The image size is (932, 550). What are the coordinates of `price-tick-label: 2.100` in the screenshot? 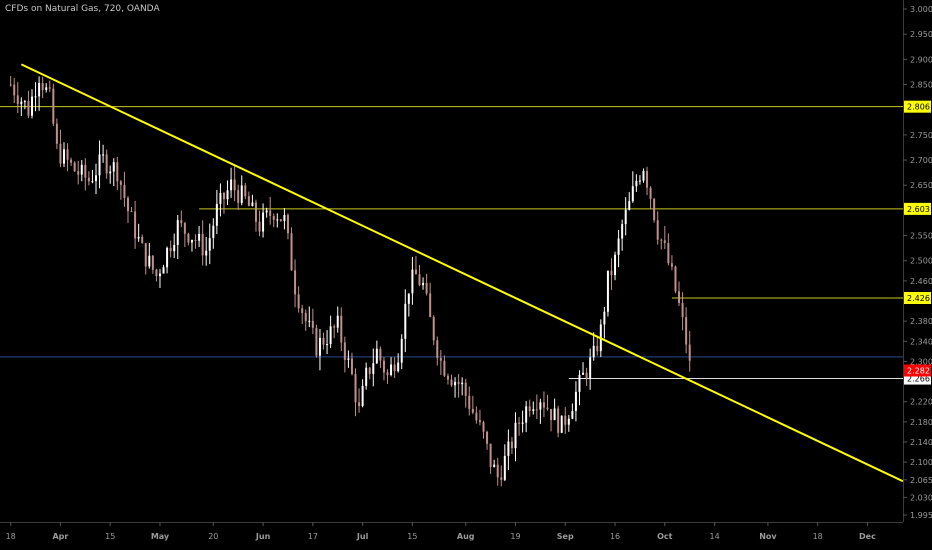 It's located at (921, 462).